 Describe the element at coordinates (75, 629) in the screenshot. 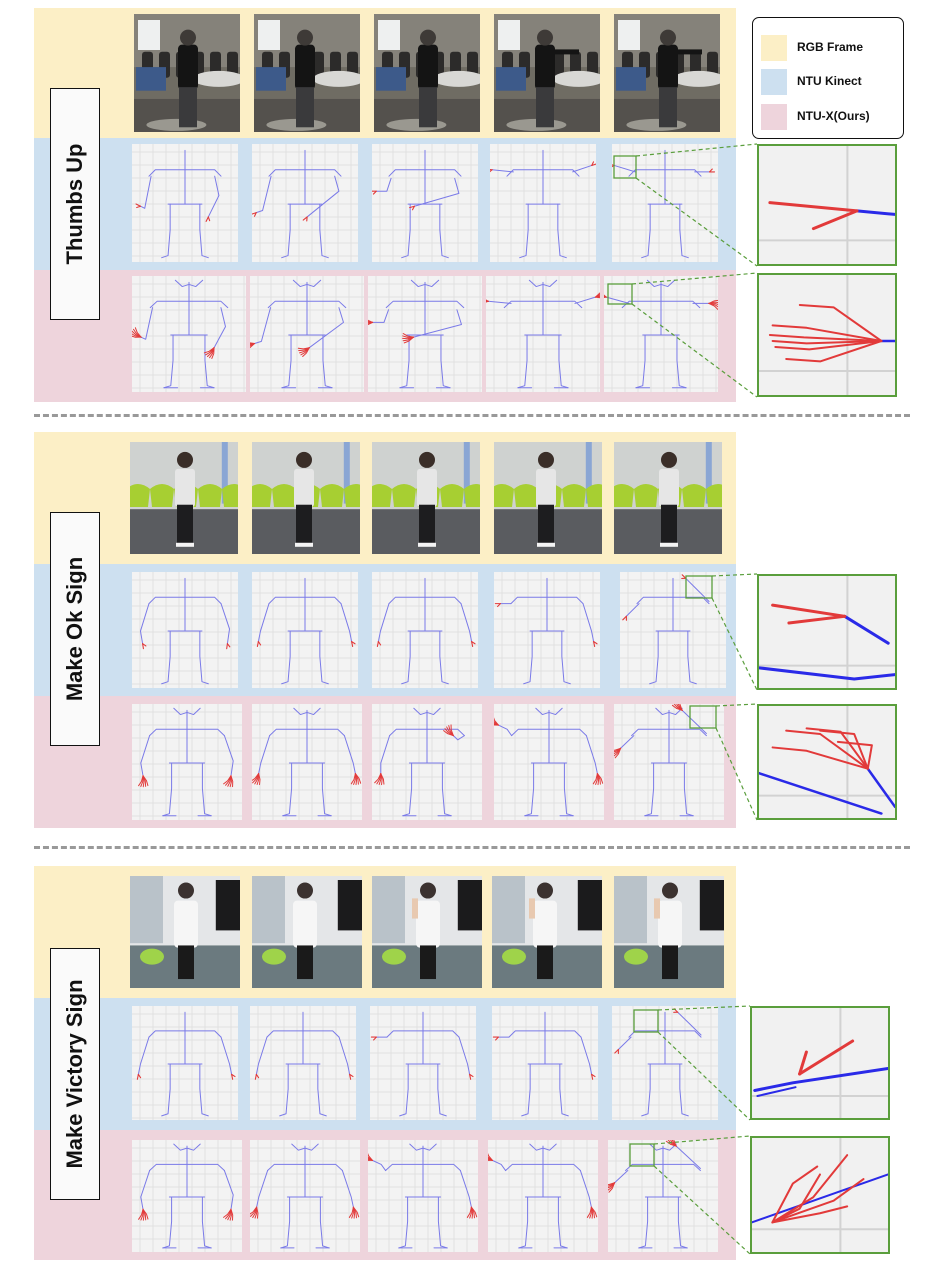

I see `section-label-make-ok-sign: Make Ok Sign` at that location.